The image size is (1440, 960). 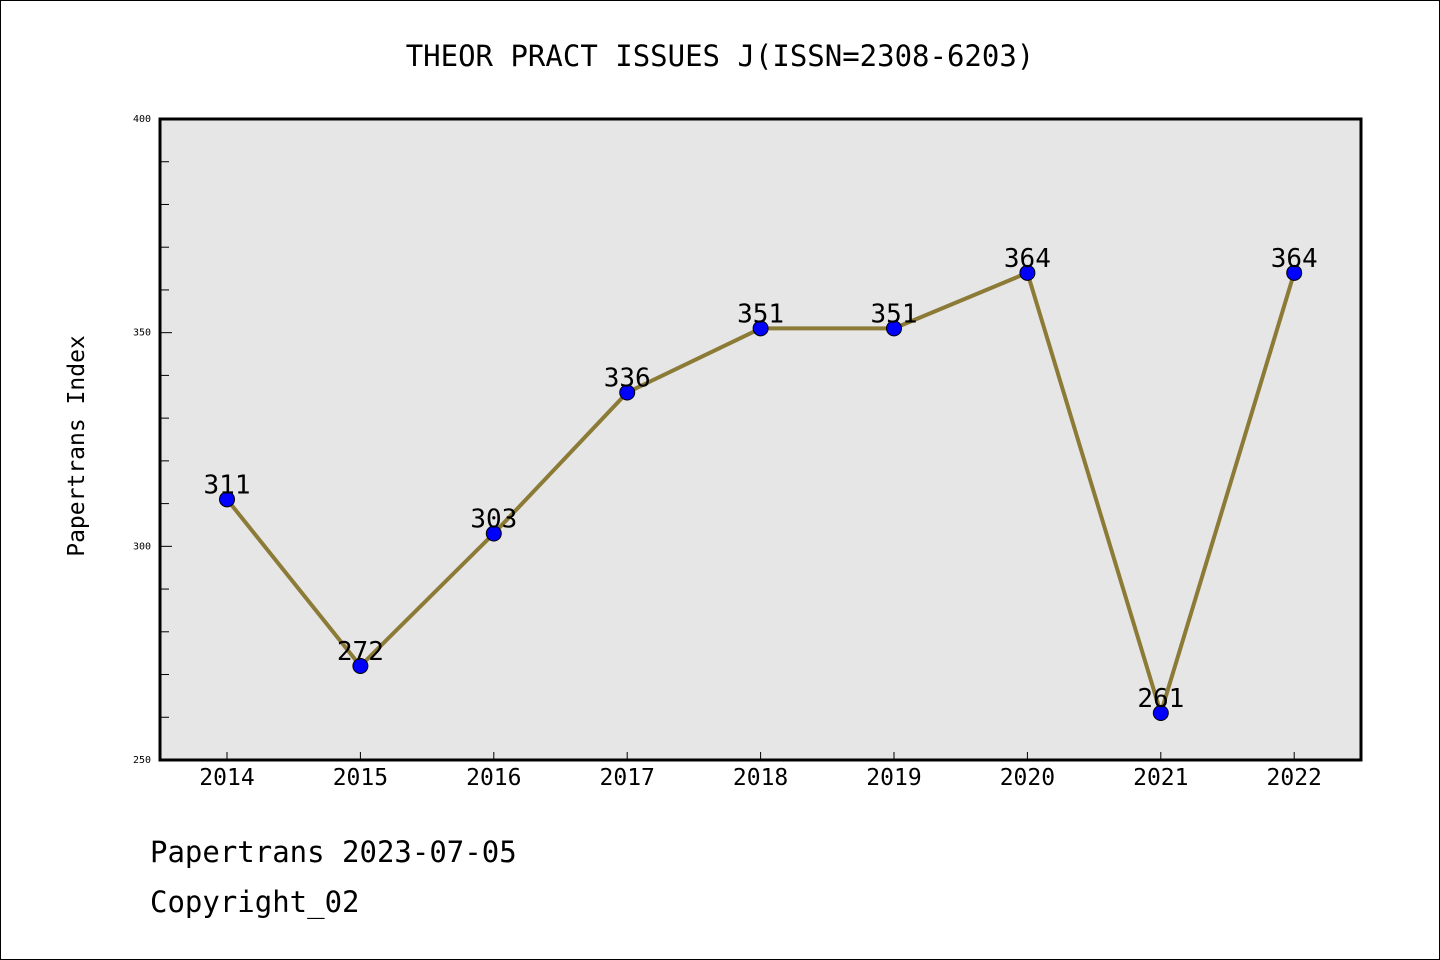 What do you see at coordinates (1027, 778) in the screenshot?
I see `x-tick-label: 2020` at bounding box center [1027, 778].